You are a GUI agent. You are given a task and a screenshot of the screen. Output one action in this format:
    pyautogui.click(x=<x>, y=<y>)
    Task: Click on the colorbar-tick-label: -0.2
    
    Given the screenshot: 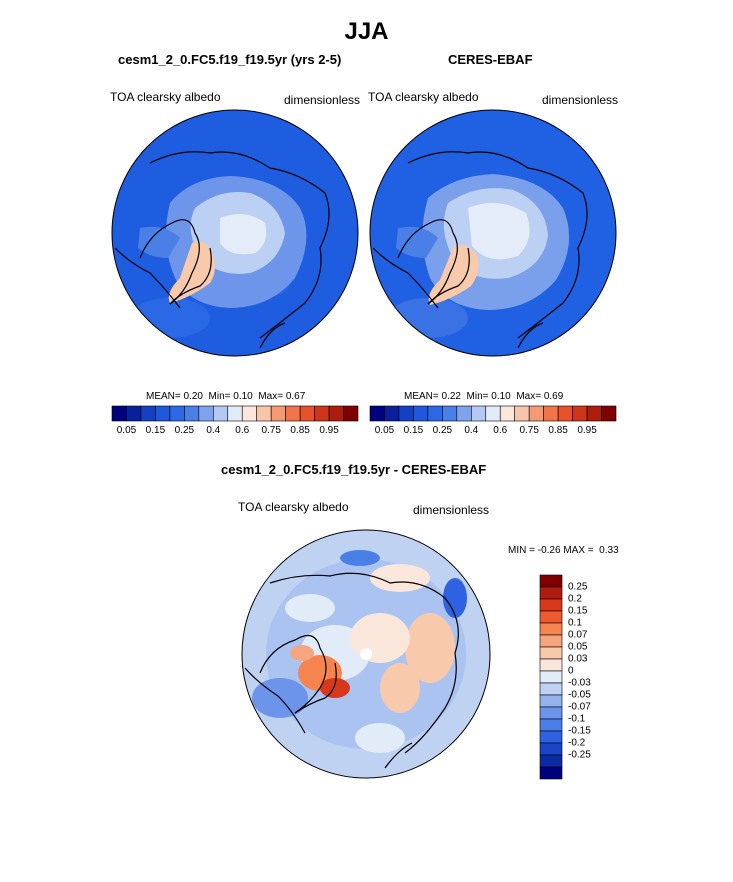 What is the action you would take?
    pyautogui.click(x=577, y=743)
    